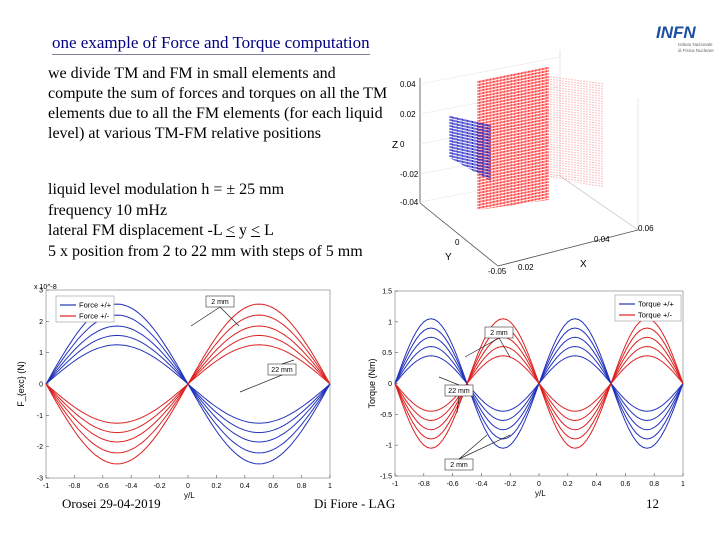 The image size is (720, 540). Describe the element at coordinates (656, 304) in the screenshot. I see `legend-label: Torque +/+` at that location.